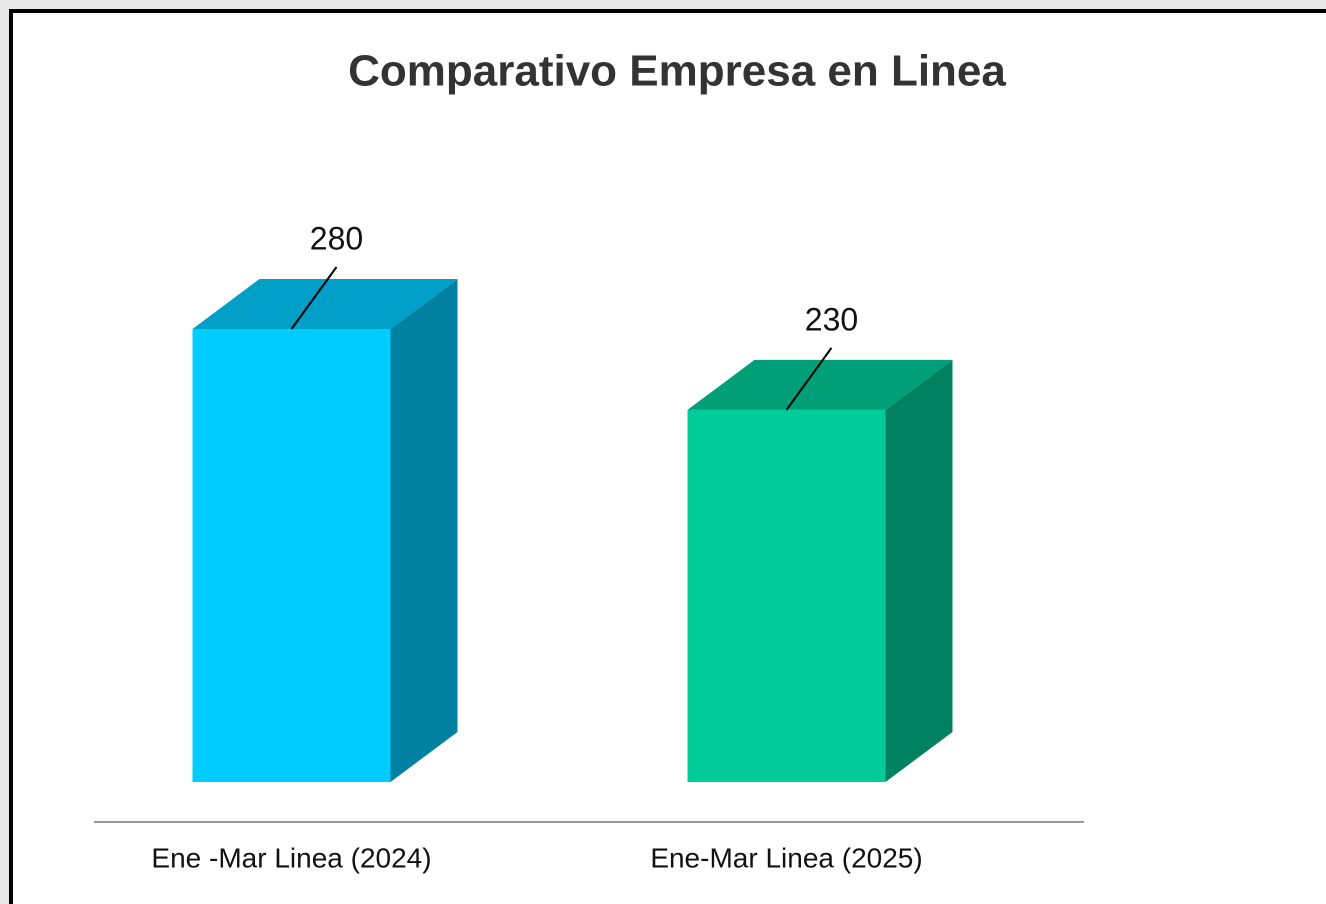 This screenshot has width=1326, height=904. I want to click on x-tick-label: Ene -Mar Linea (2024), so click(291, 857).